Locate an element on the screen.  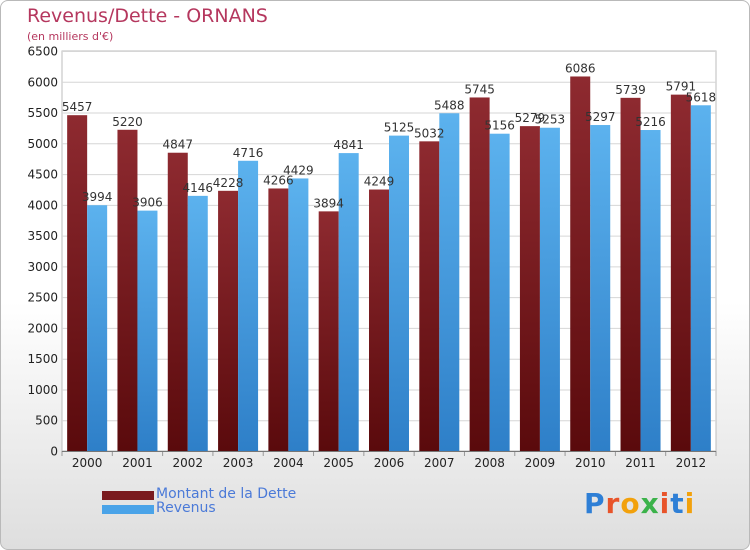
x-tick-label: 2008 is located at coordinates (489, 463).